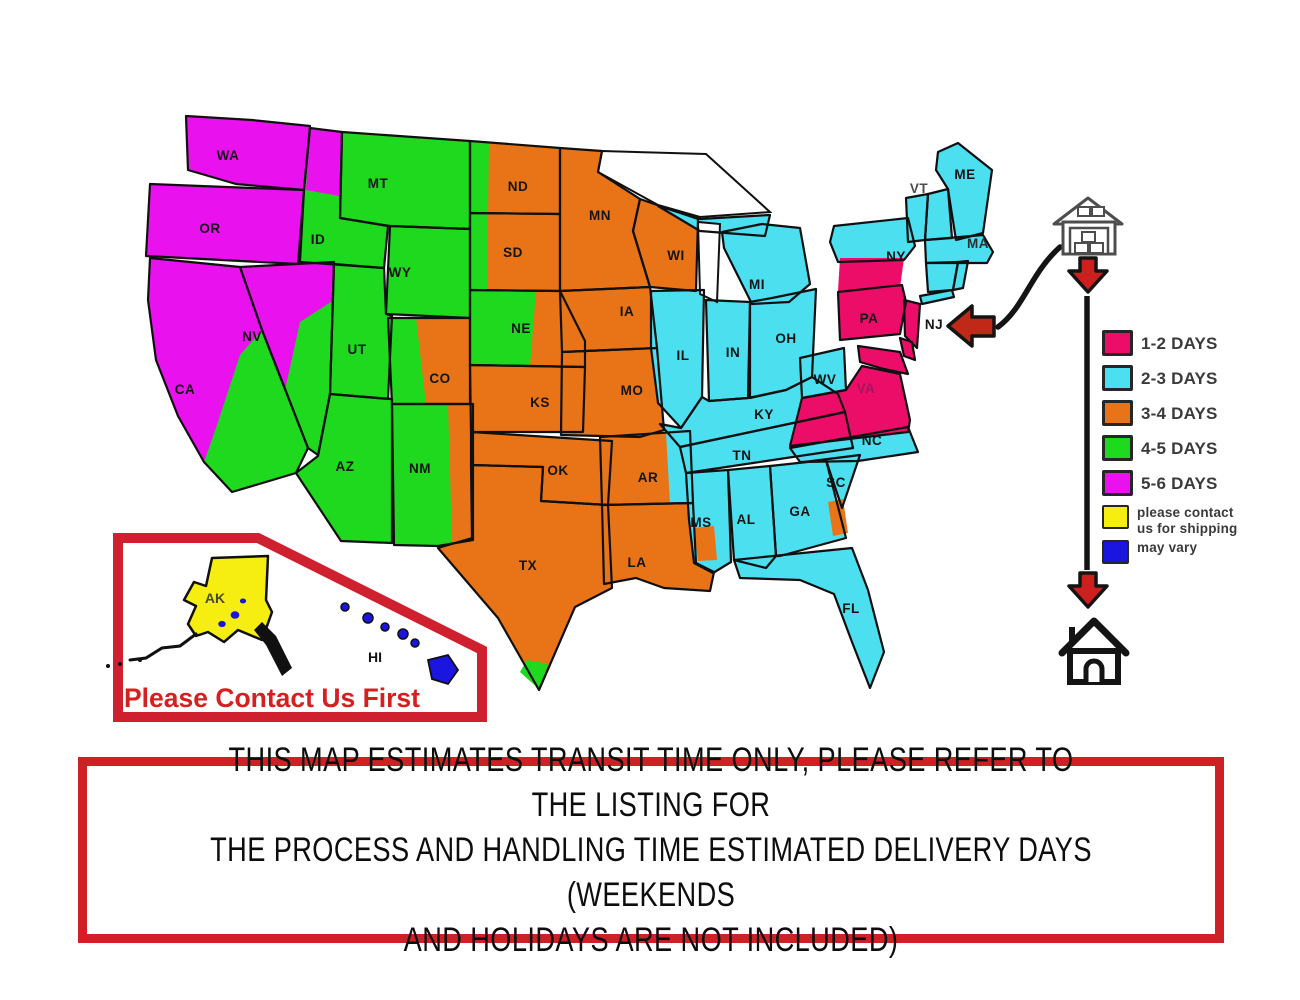 This screenshot has height=1000, width=1300. I want to click on state-border-MI, so click(766, 264).